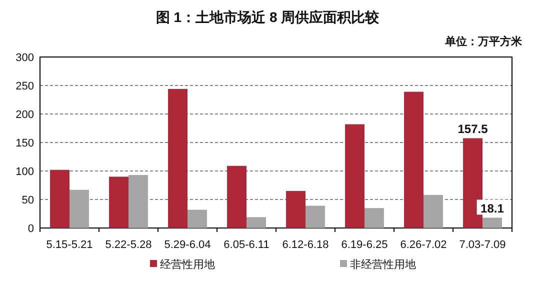 This screenshot has height=307, width=535. I want to click on legend-label: 非经营性用地, so click(383, 264).